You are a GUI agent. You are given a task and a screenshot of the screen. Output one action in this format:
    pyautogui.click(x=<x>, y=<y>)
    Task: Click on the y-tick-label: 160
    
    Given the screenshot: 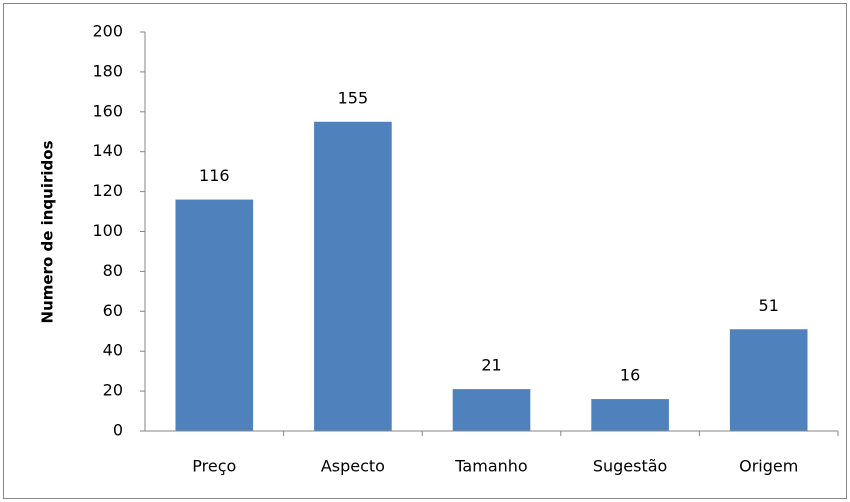 What is the action you would take?
    pyautogui.click(x=107, y=110)
    